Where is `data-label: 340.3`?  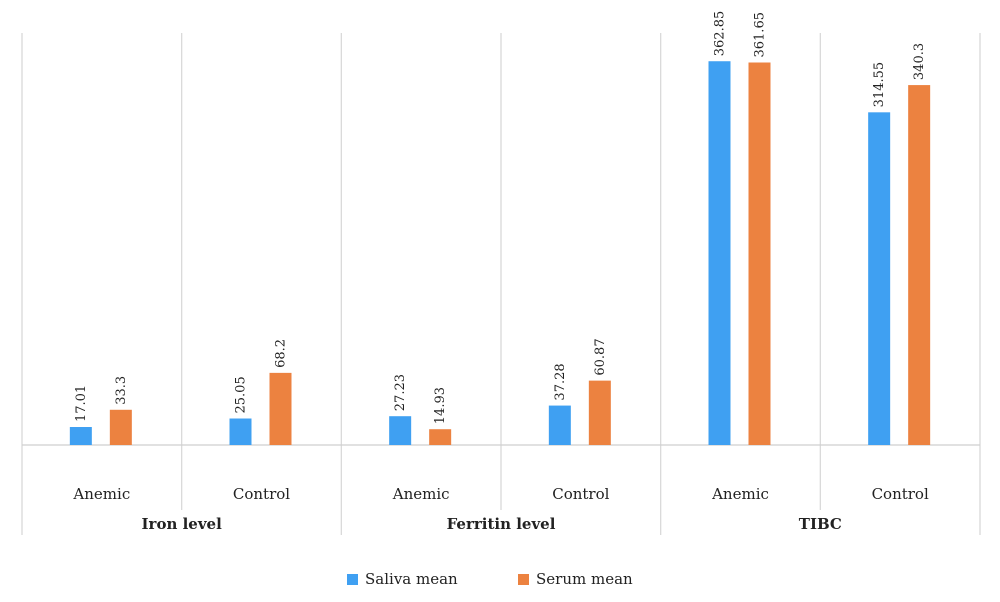
data-label: 340.3 is located at coordinates (919, 61).